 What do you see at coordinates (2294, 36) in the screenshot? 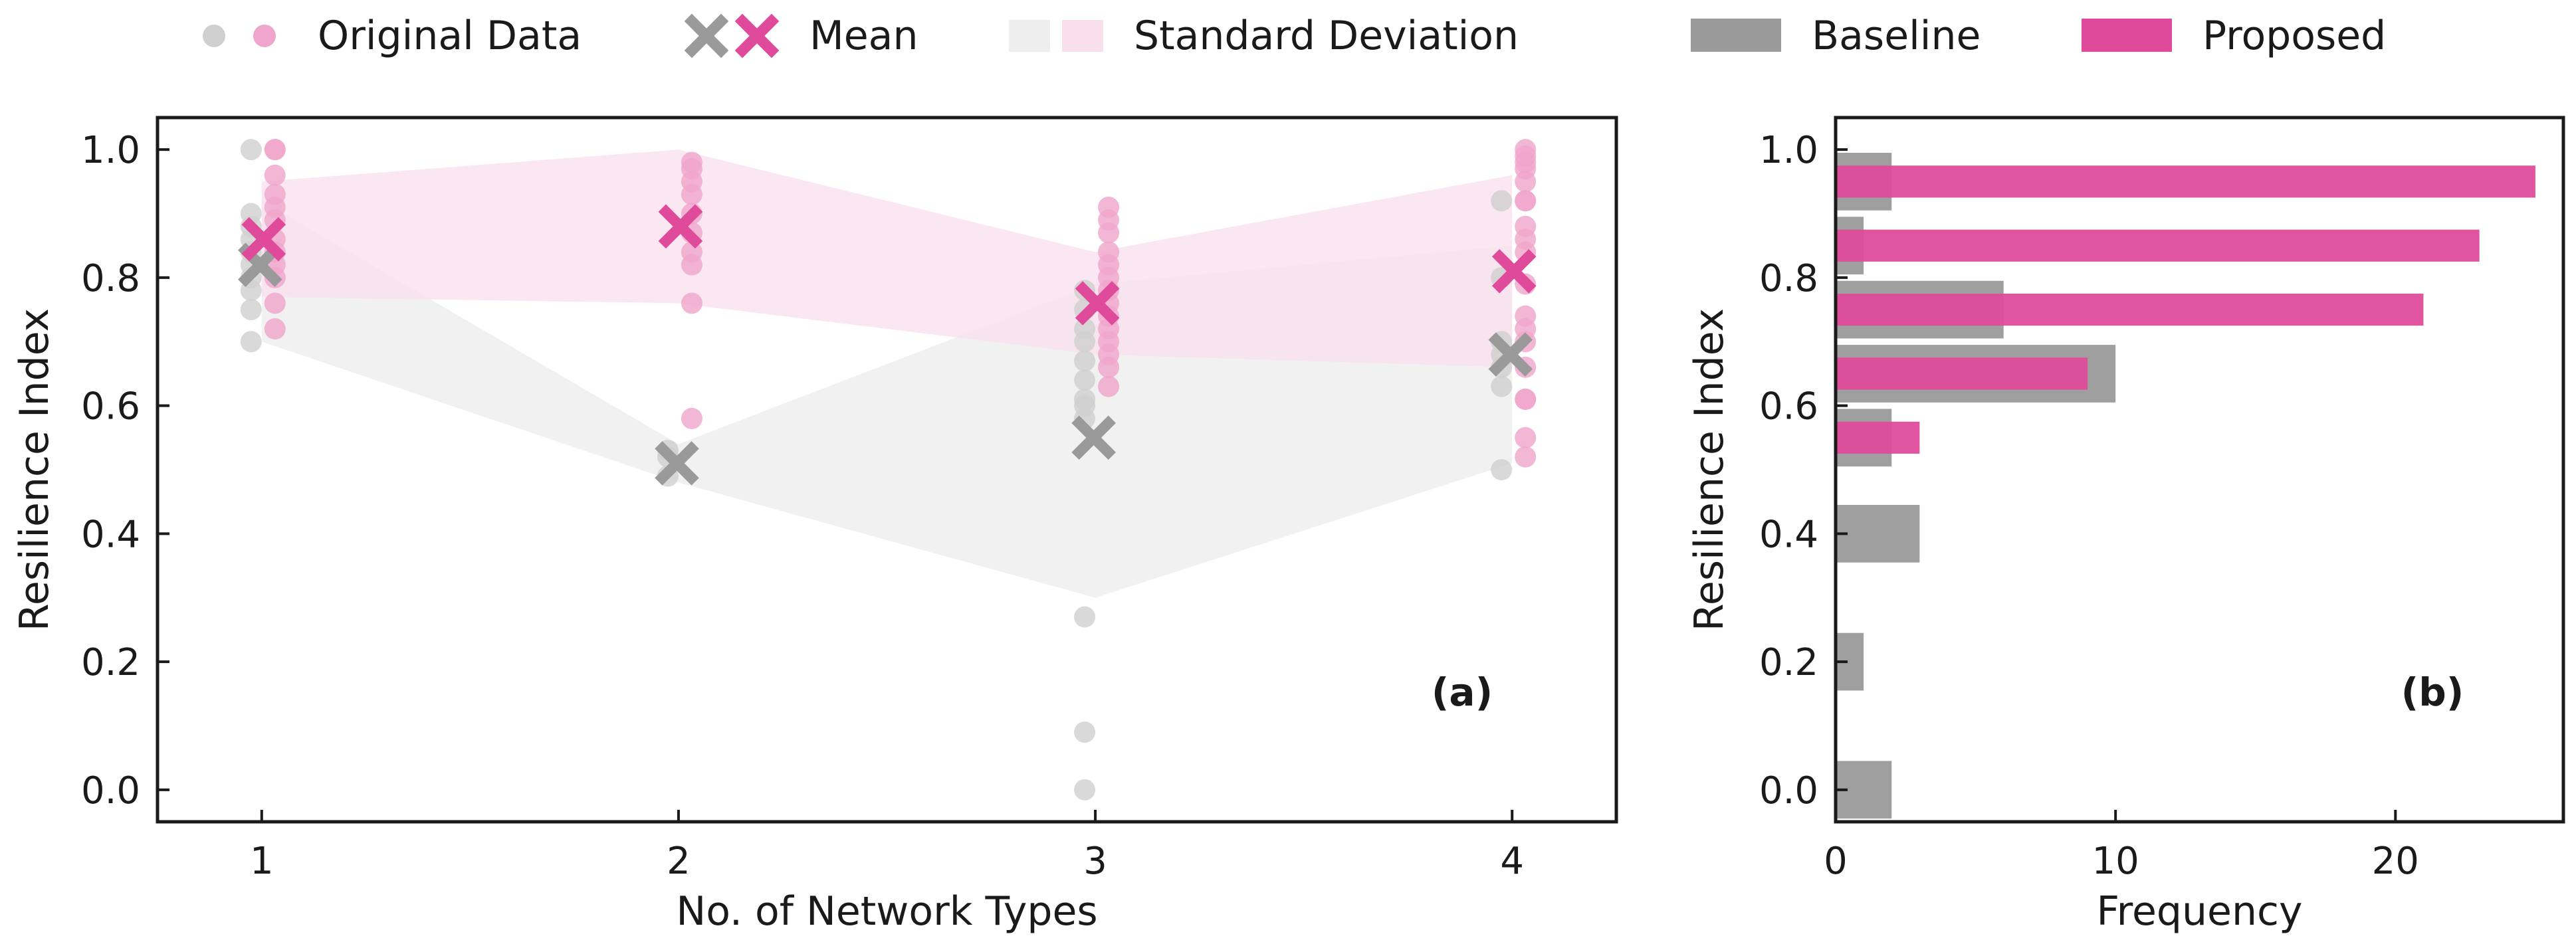
I see `legend-proposed-label: Proposed` at bounding box center [2294, 36].